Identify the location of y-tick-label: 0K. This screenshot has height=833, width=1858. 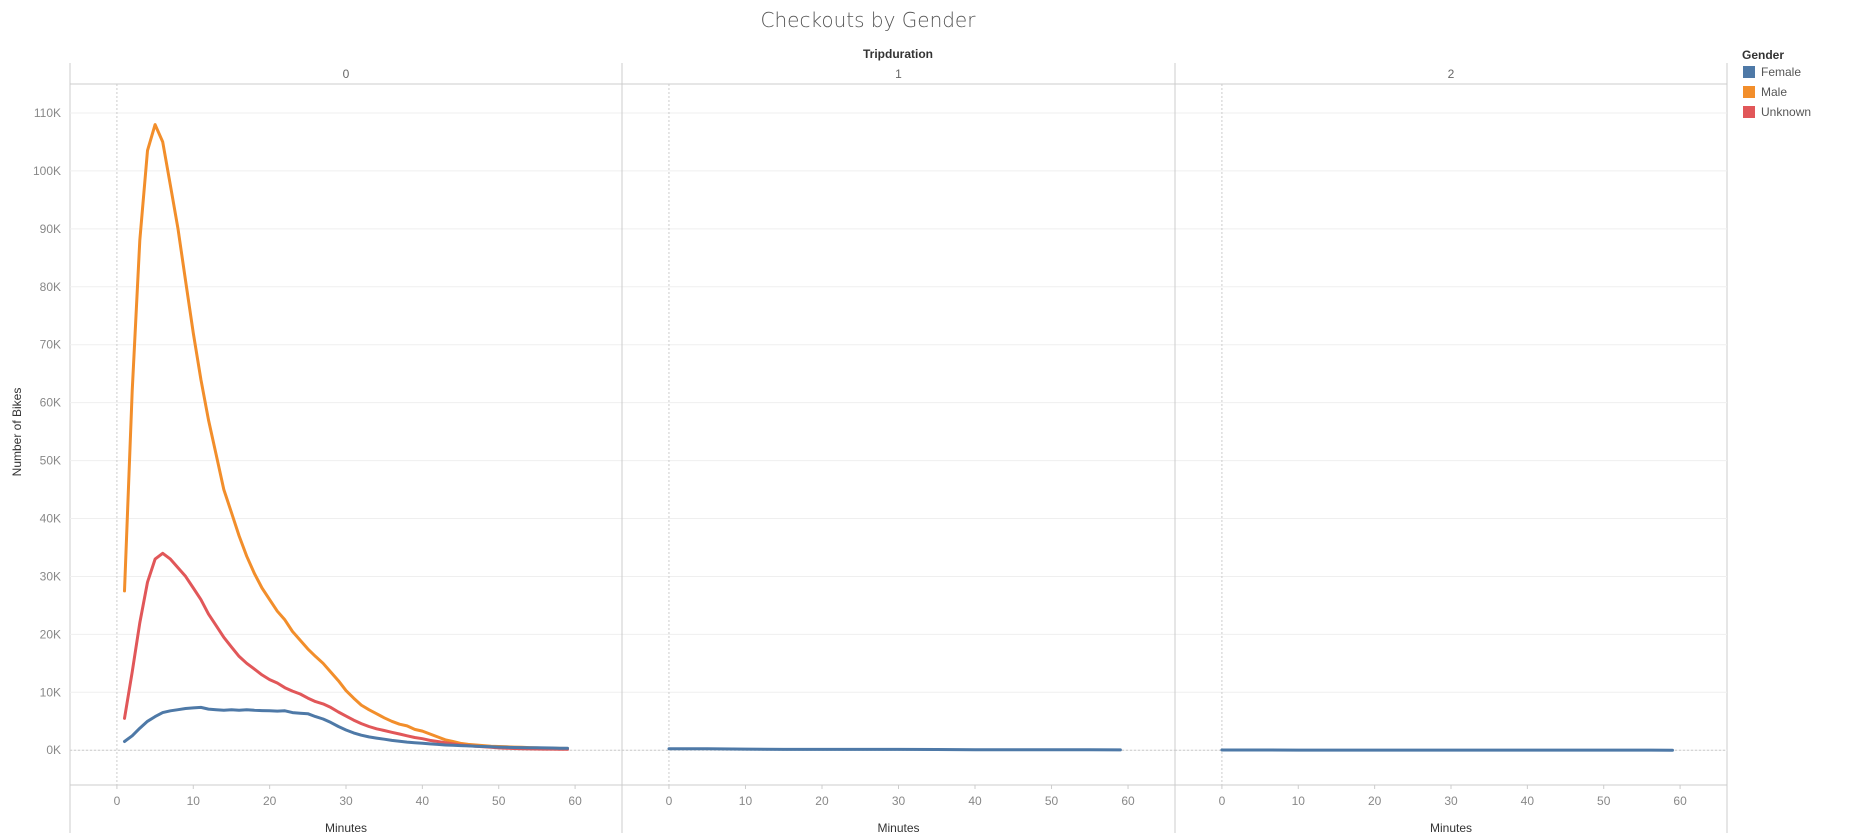
(53, 750).